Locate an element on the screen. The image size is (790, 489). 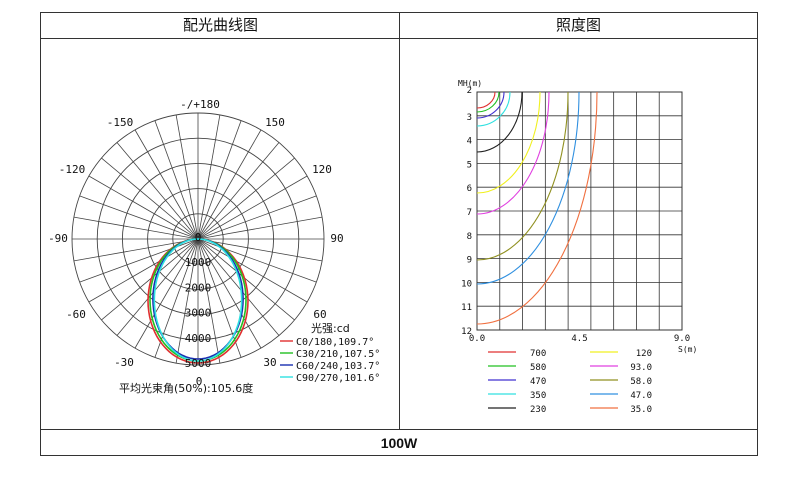
polar-angle-label: 150 is located at coordinates (275, 122).